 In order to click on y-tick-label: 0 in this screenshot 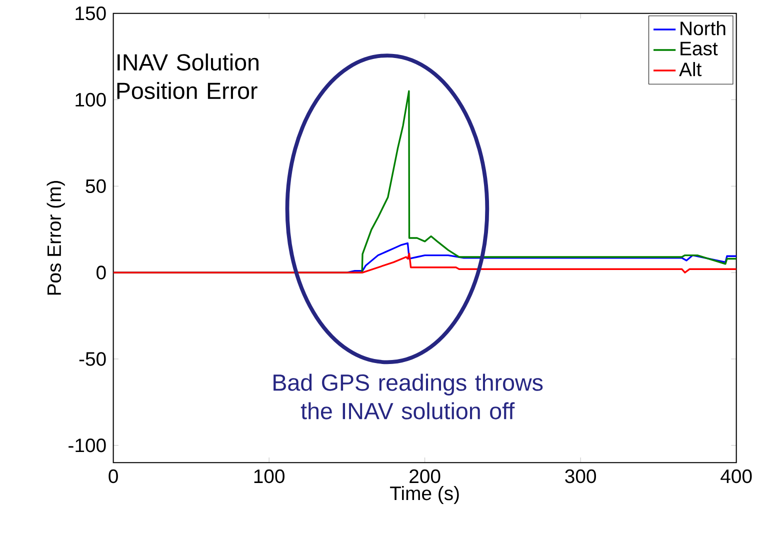, I will do `click(101, 273)`.